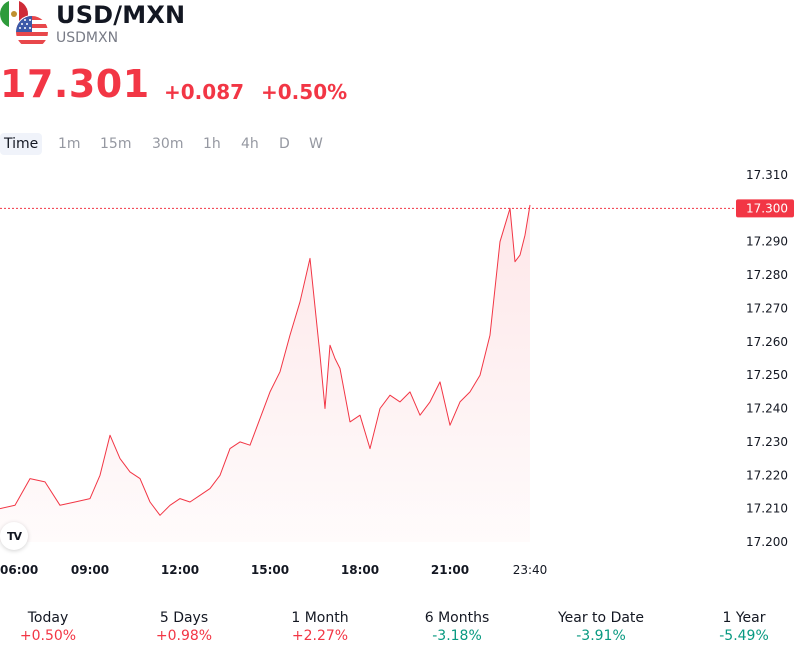 Image resolution: width=800 pixels, height=658 pixels. I want to click on currency-flags-icon, so click(24, 24).